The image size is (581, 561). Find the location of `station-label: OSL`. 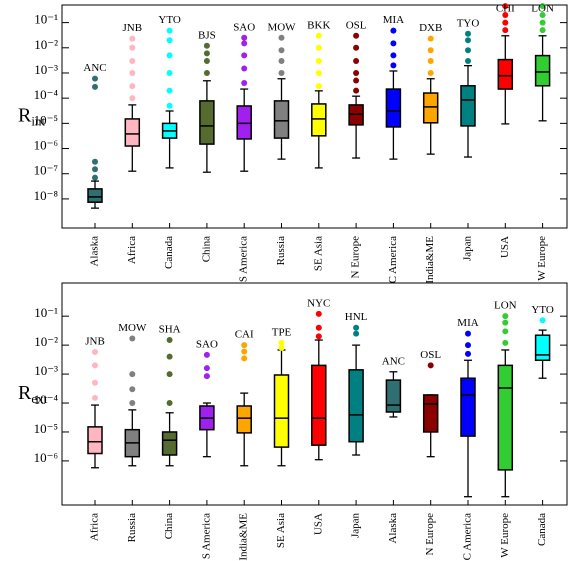

station-label: OSL is located at coordinates (356, 25).